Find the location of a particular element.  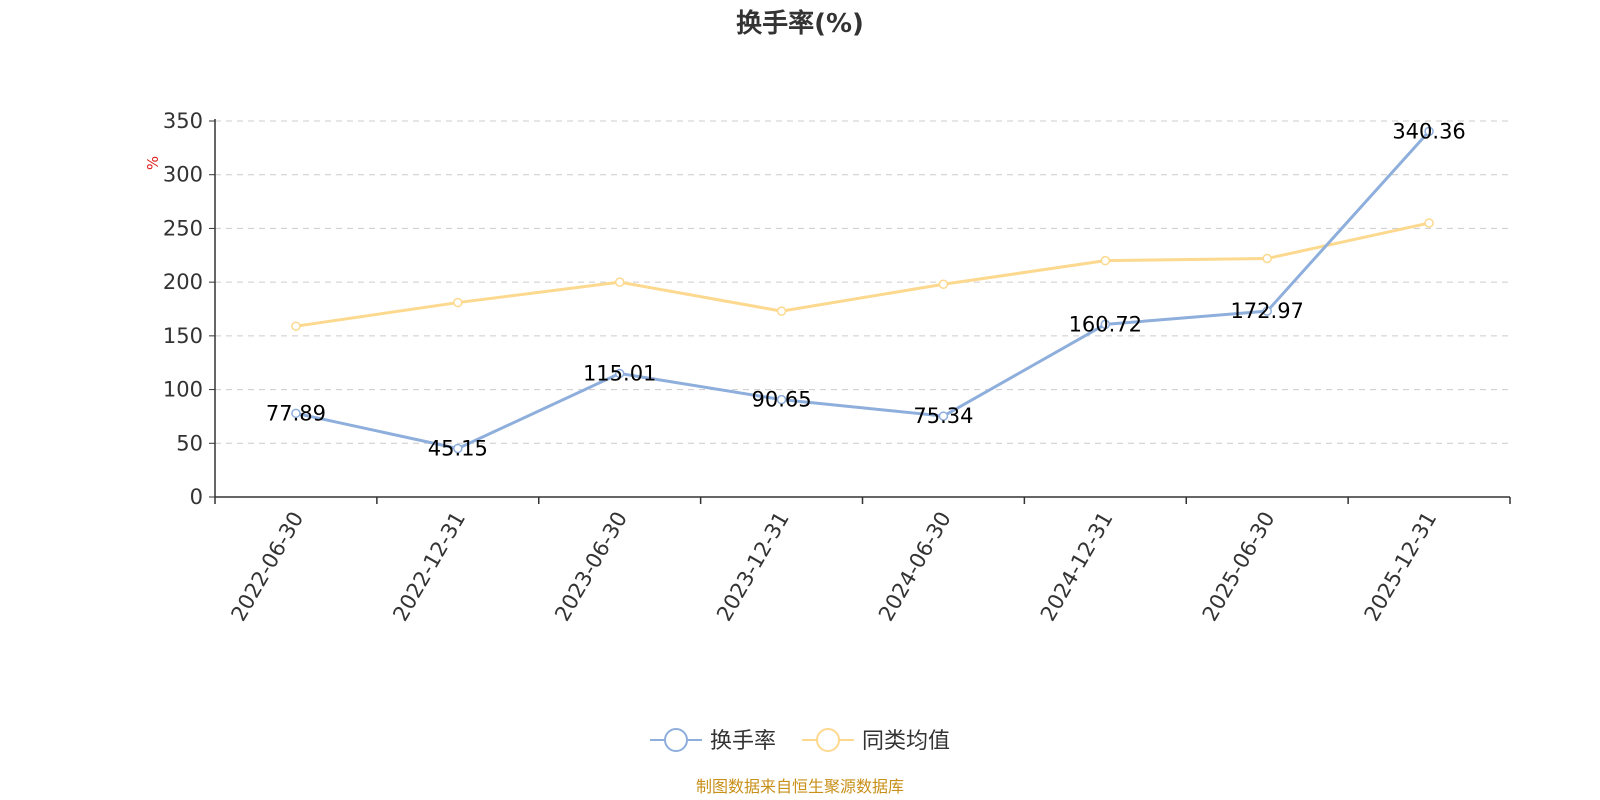

chart-title: 换手率(%) is located at coordinates (800, 23).